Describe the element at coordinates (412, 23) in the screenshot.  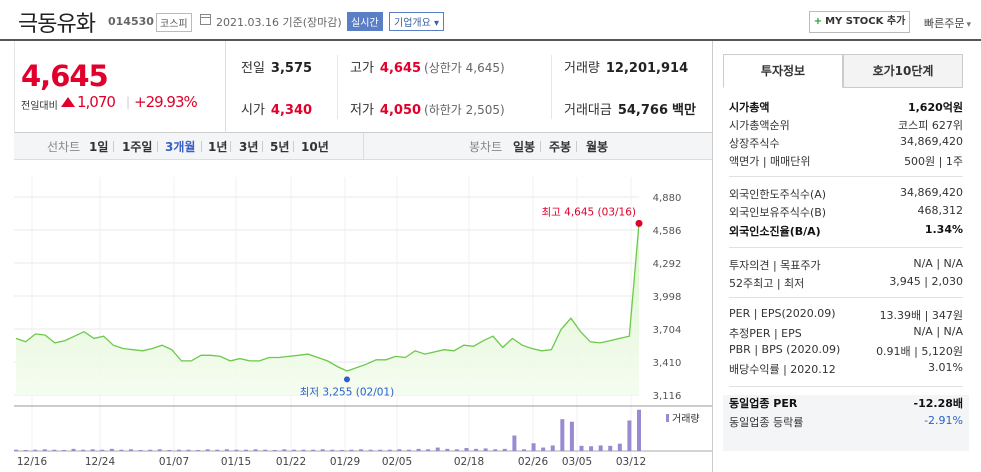
I see `company-info-label: 기업개요` at that location.